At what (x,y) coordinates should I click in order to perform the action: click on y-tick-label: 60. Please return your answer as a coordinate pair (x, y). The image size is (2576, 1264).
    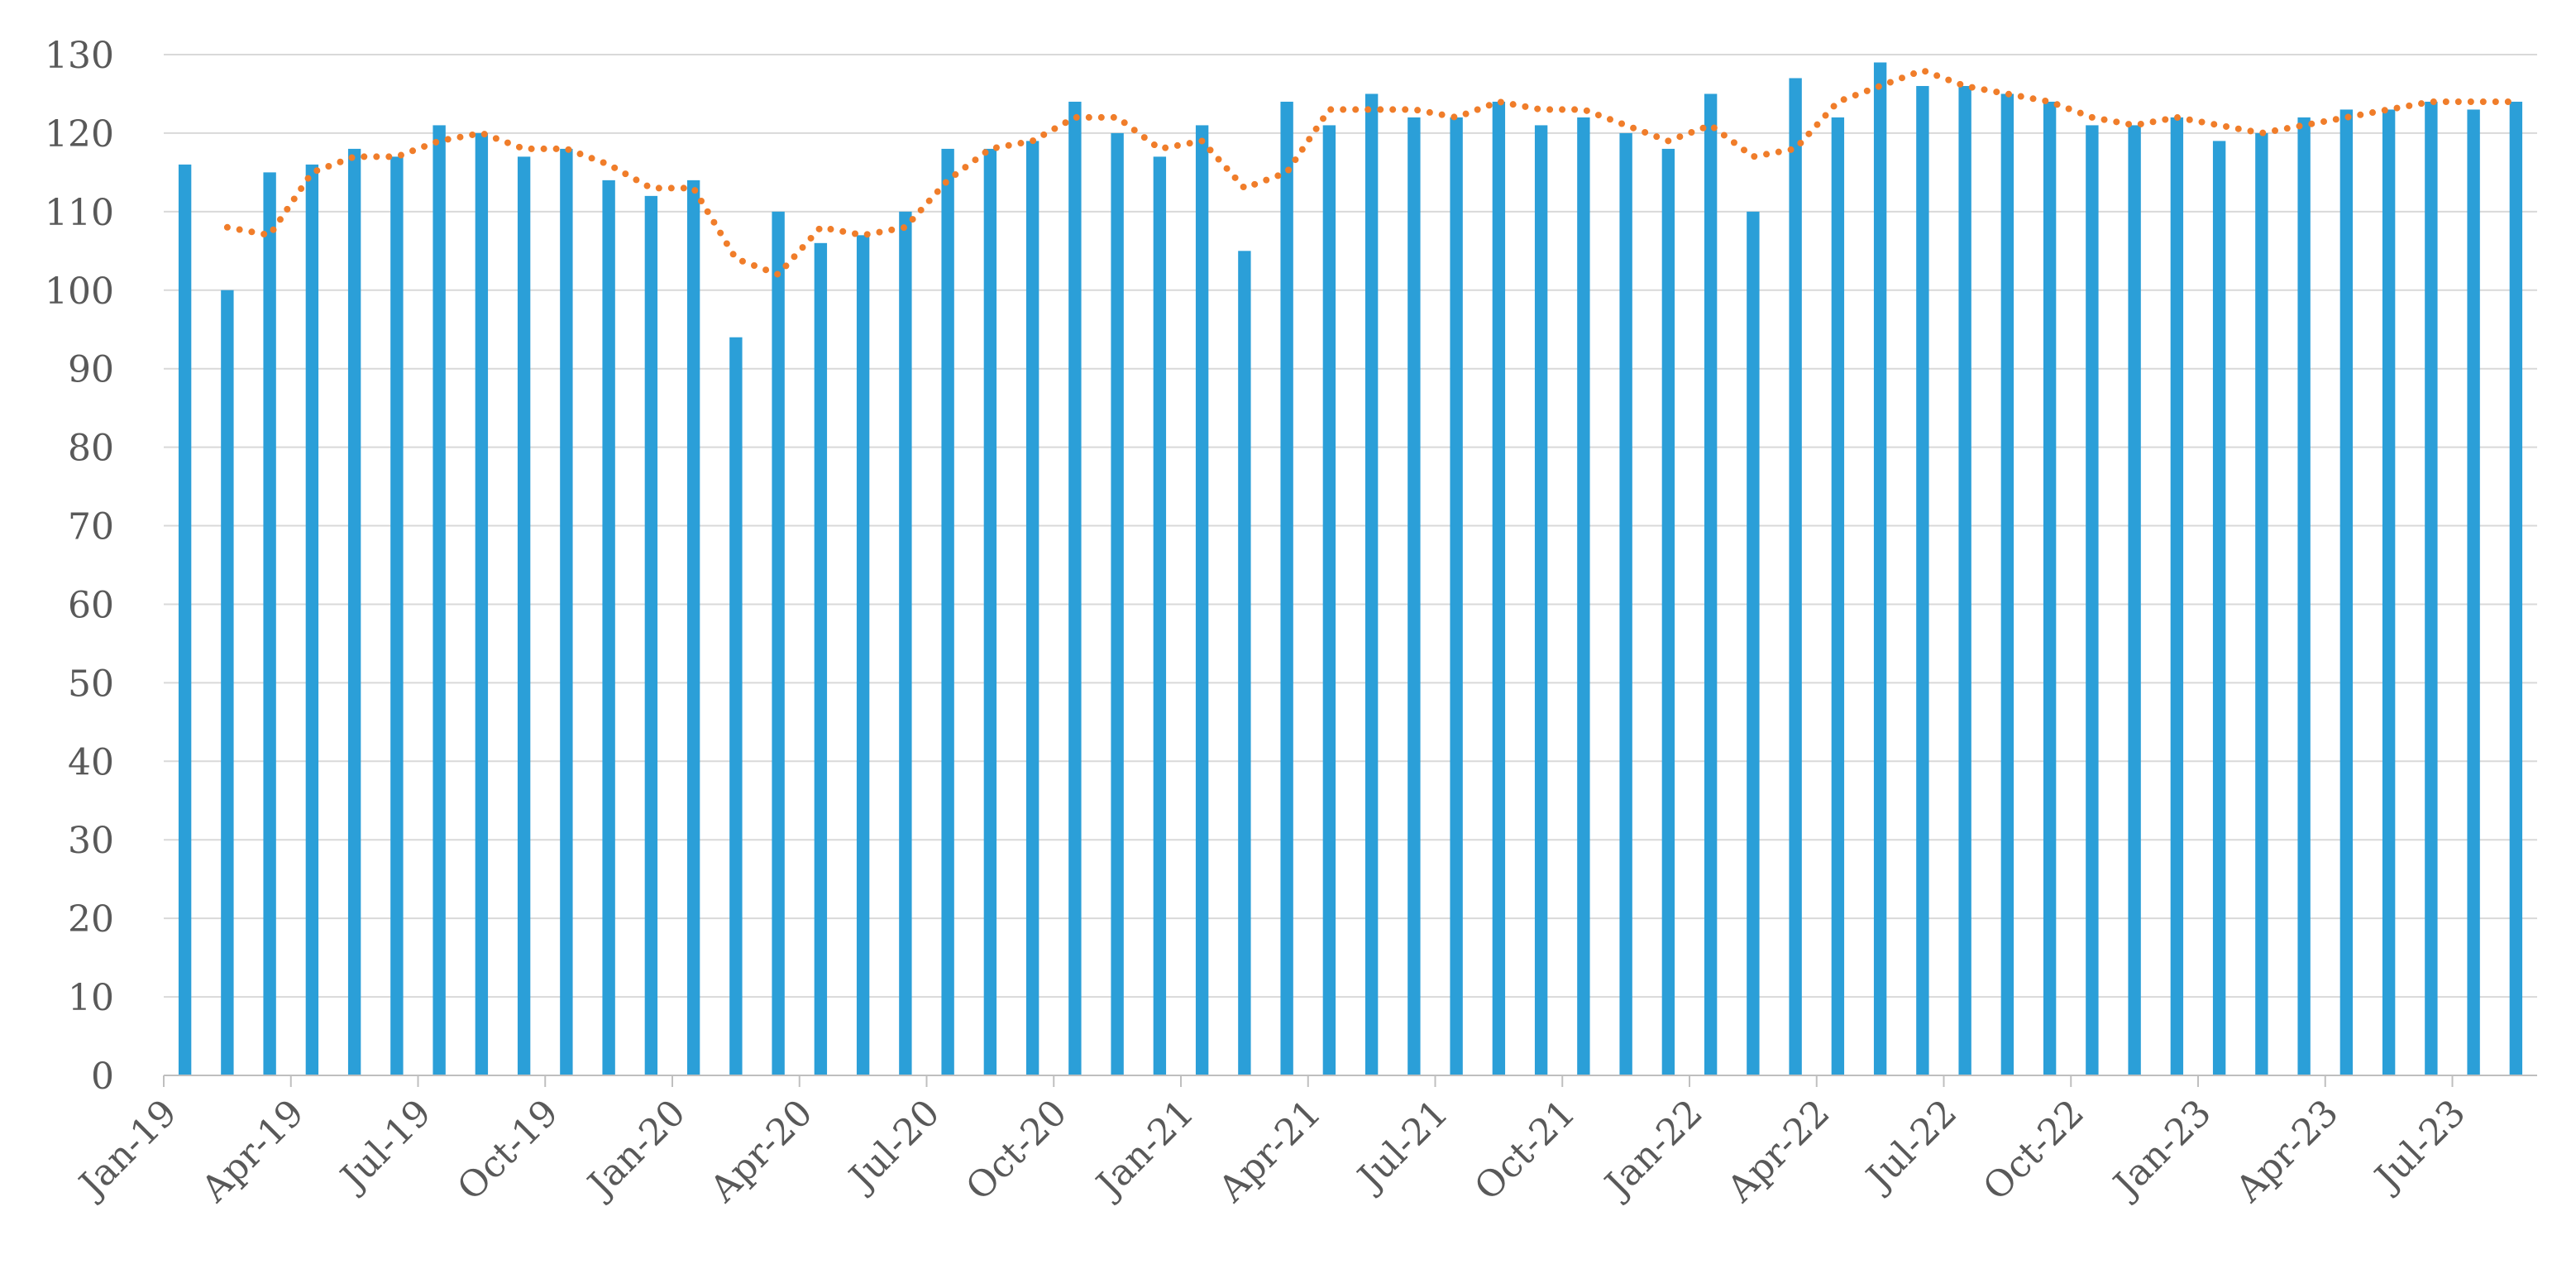
    Looking at the image, I should click on (91, 605).